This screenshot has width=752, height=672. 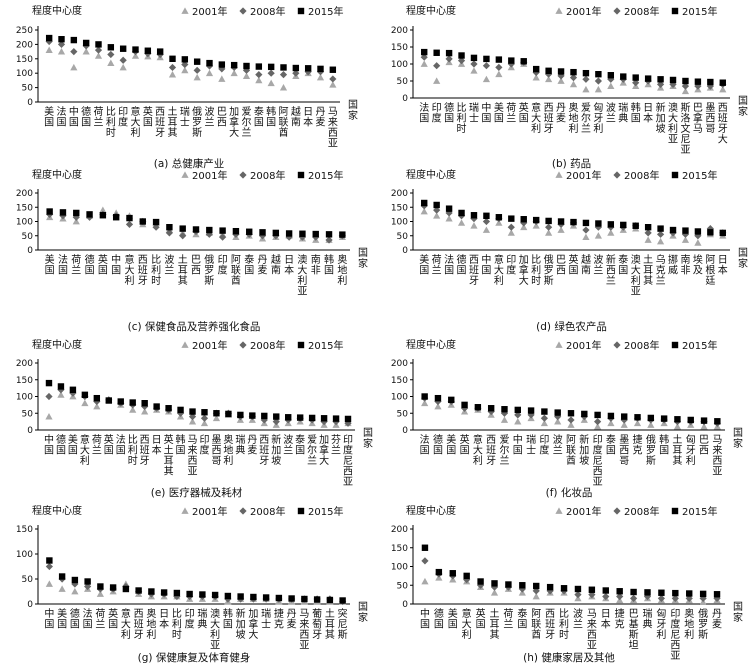 What do you see at coordinates (316, 265) in the screenshot?
I see `x-category-label: 南非` at bounding box center [316, 265].